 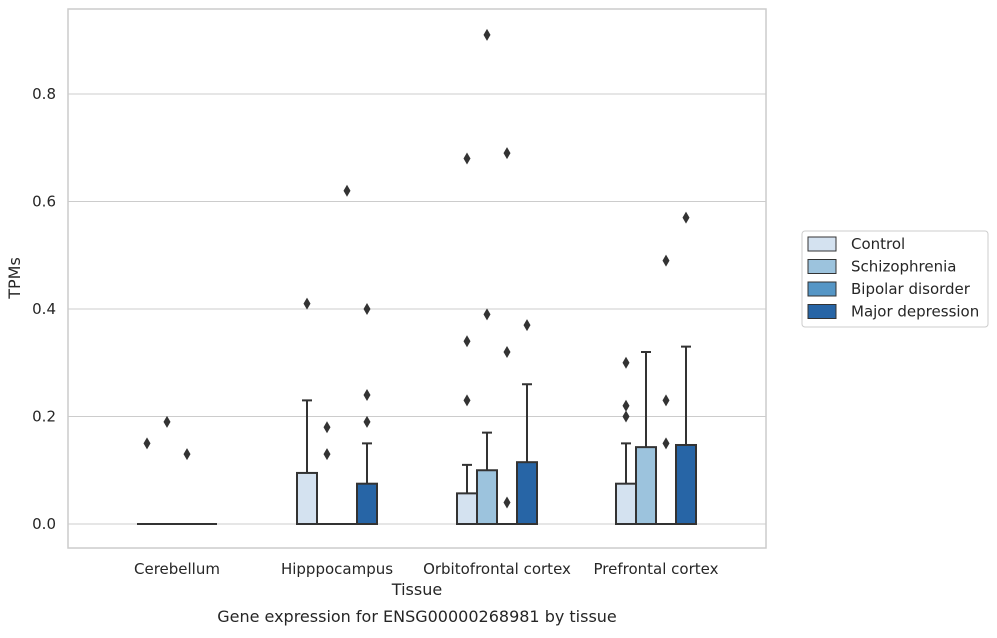 What do you see at coordinates (878, 244) in the screenshot?
I see `legend-label: Control` at bounding box center [878, 244].